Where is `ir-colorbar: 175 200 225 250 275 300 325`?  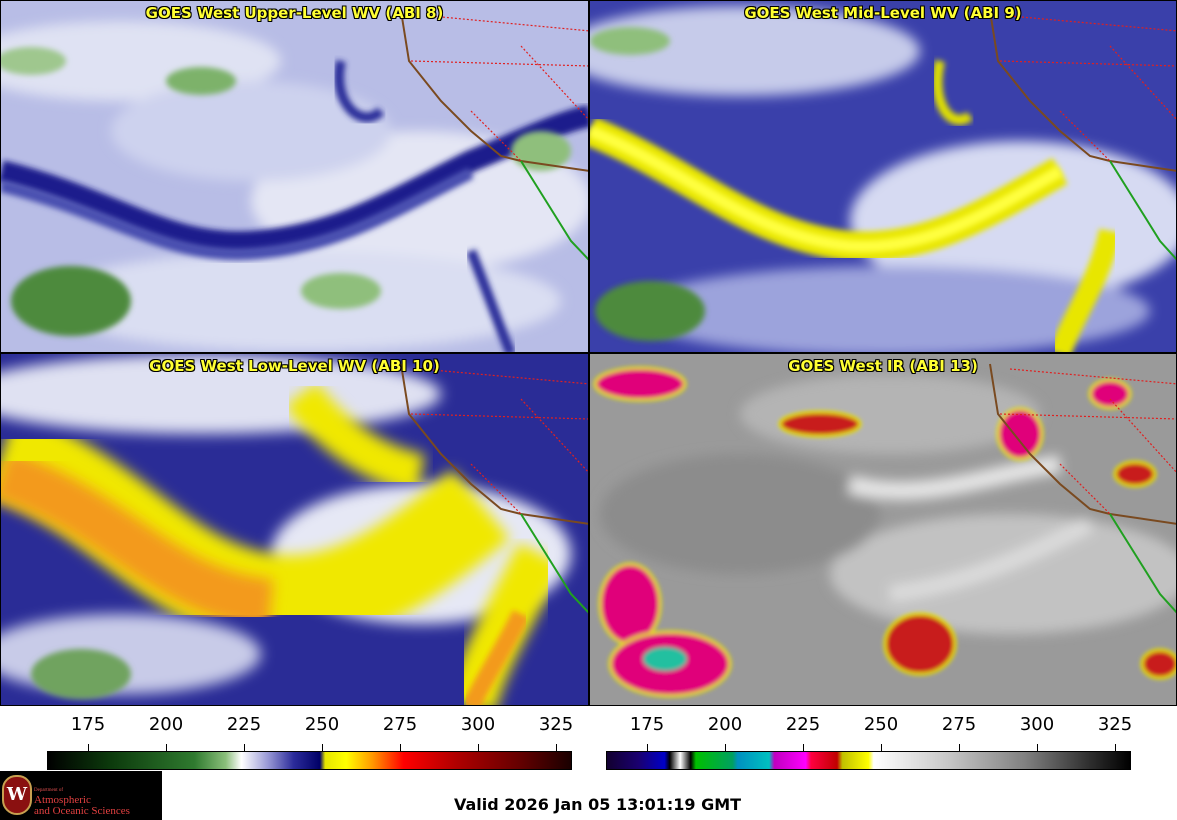 ir-colorbar: 175 200 225 250 275 300 325 is located at coordinates (869, 744).